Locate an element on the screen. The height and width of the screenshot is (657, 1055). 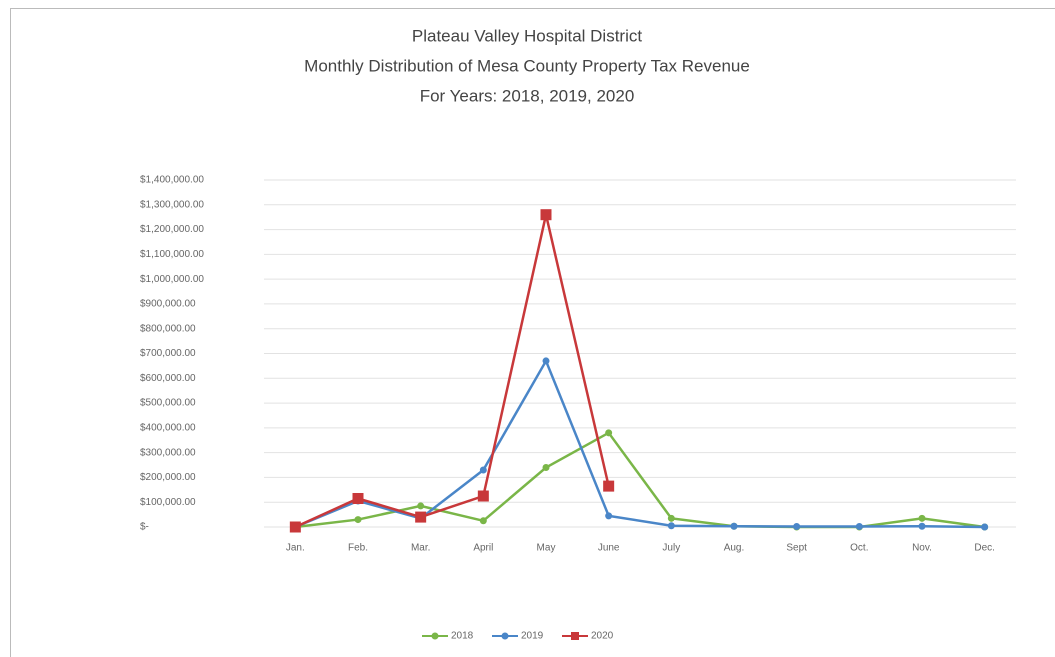
x-tick-label: Feb. is located at coordinates (358, 548).